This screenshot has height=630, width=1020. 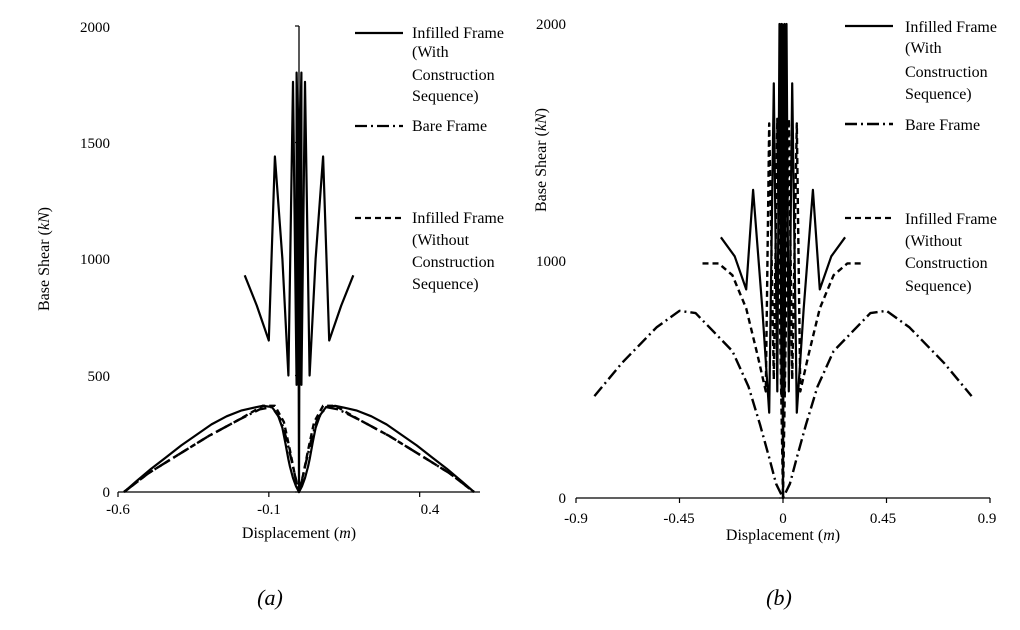 I want to click on xtick-label: 0.4, so click(x=430, y=510).